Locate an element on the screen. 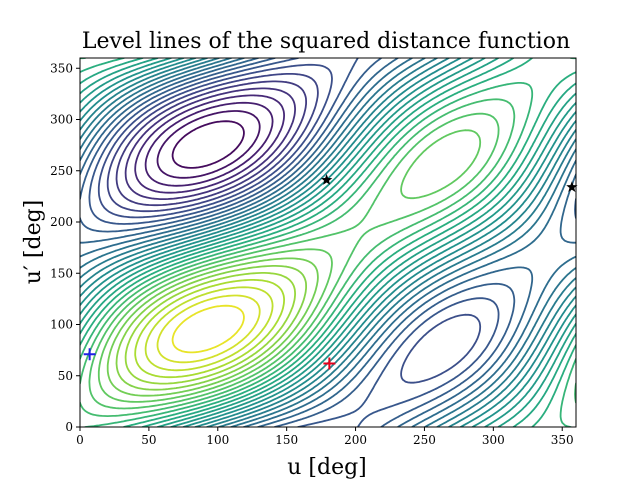 This screenshot has height=480, width=640. y-tick-label: 150 is located at coordinates (61, 273).